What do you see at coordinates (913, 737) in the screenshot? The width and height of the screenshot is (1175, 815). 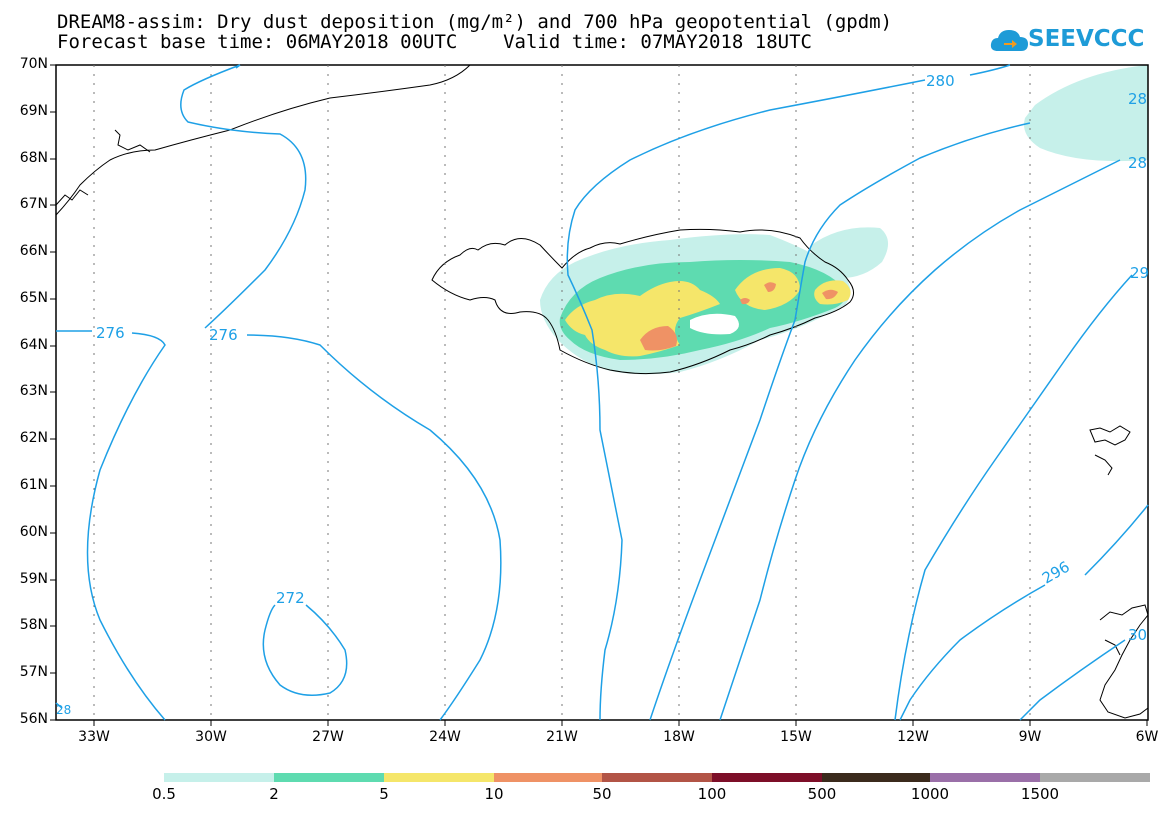 I see `lon-label: 12W` at bounding box center [913, 737].